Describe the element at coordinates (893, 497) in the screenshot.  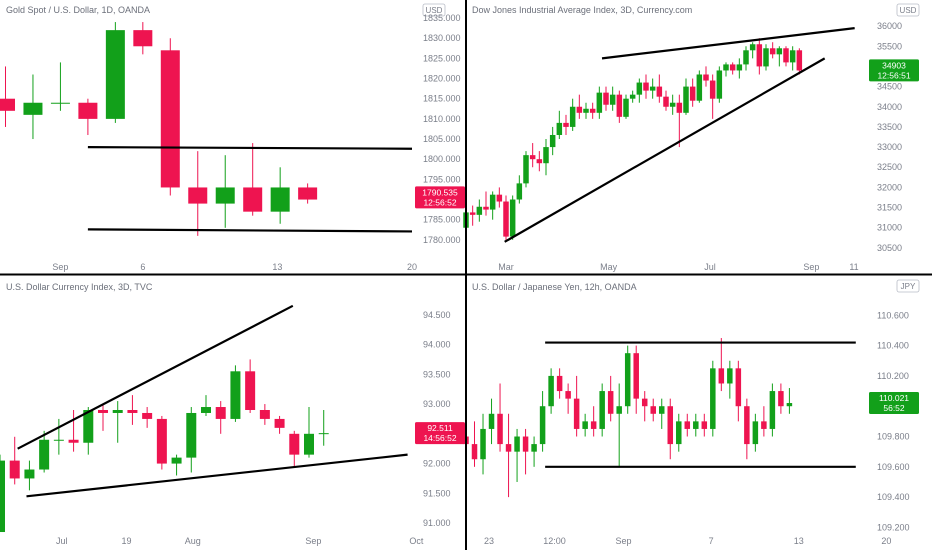
I see `y-tick-label: 109.400` at that location.